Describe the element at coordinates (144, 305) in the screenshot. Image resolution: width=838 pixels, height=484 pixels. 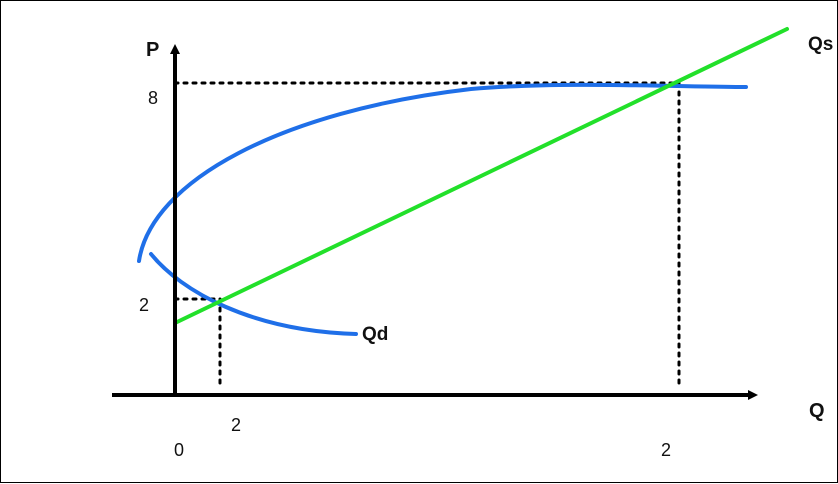
I see `y-tick-2: 2` at that location.